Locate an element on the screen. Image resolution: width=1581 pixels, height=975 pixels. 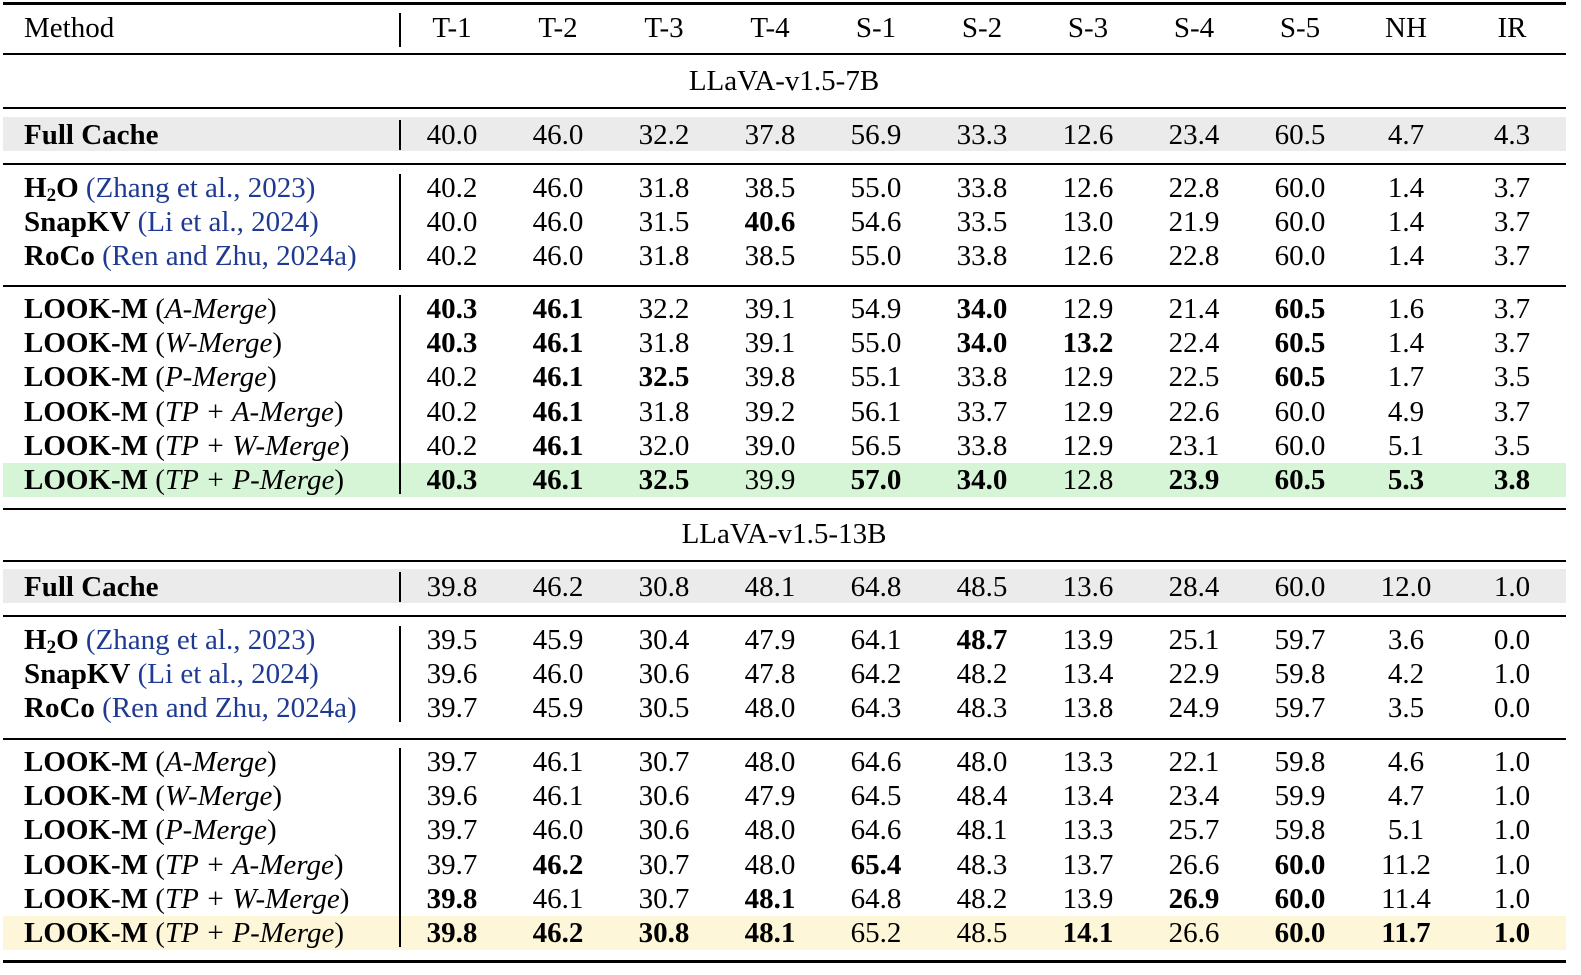
value-cell-ir: 3.8 is located at coordinates (1512, 480).